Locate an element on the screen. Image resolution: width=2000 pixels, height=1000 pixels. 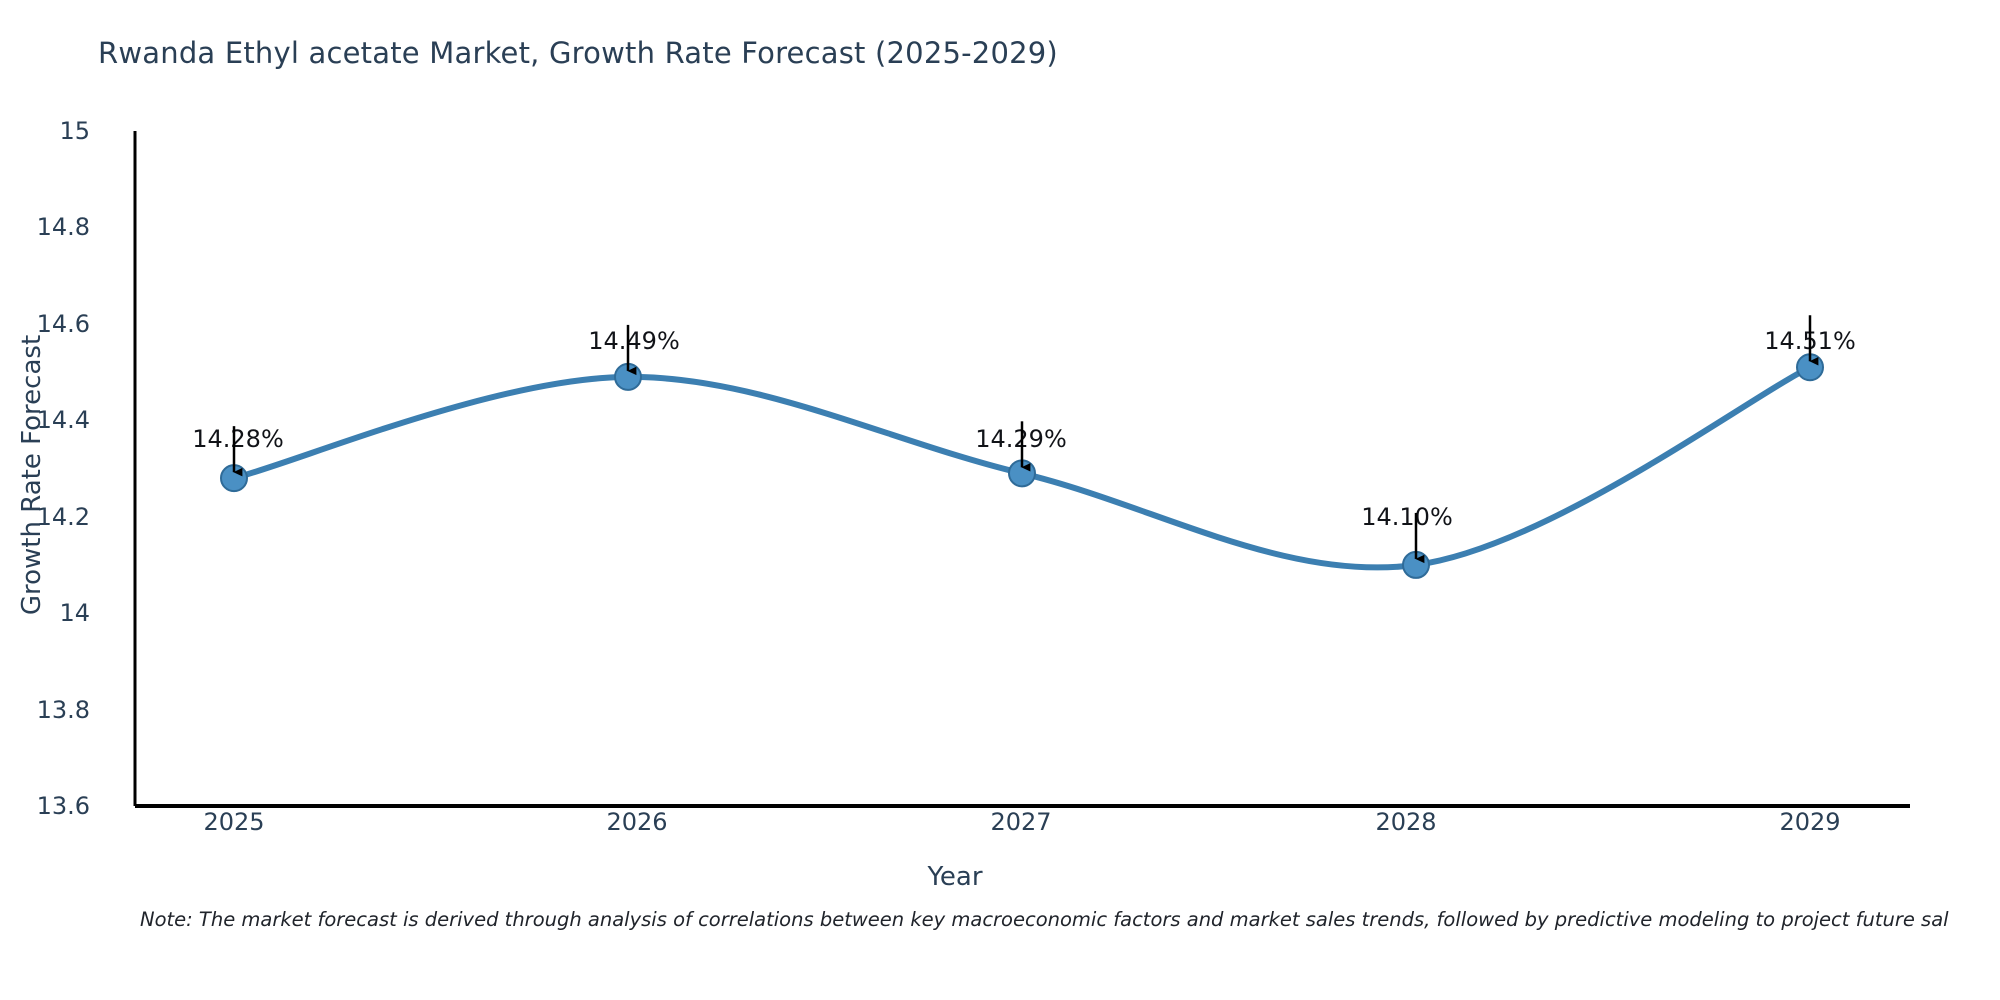
y-axis-tick: 15 is located at coordinates (74, 131).